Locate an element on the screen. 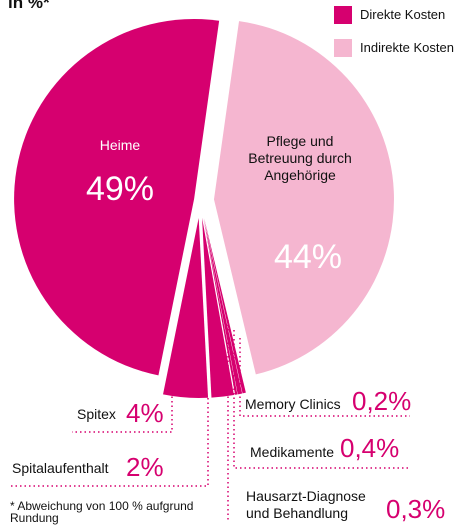  value-label: 44% is located at coordinates (308, 257).